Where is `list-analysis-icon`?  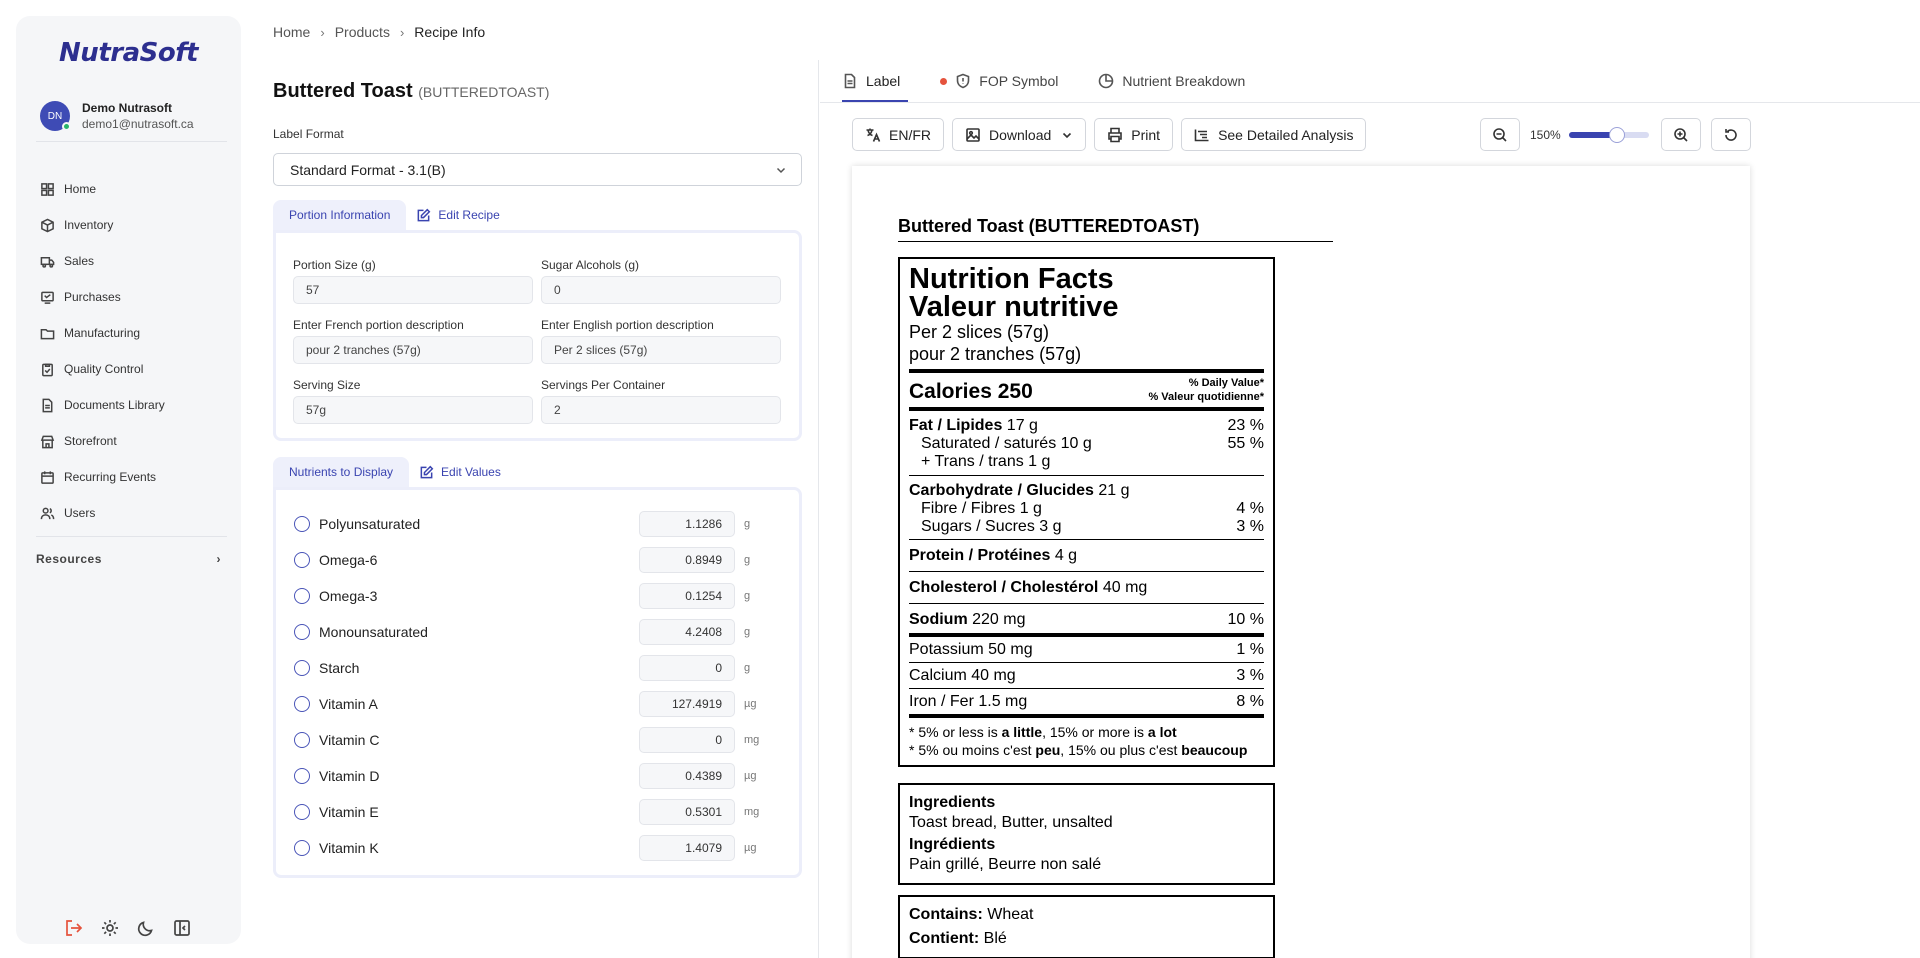 list-analysis-icon is located at coordinates (1201, 135).